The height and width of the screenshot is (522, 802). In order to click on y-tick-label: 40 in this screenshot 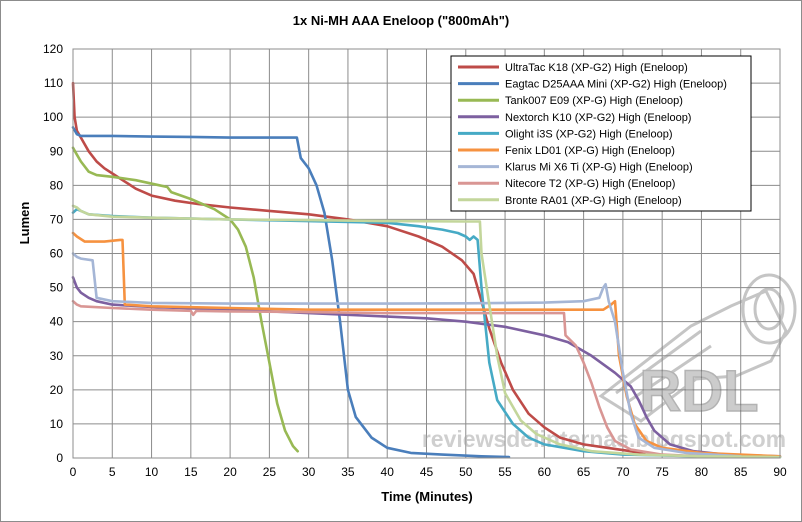, I will do `click(57, 322)`.